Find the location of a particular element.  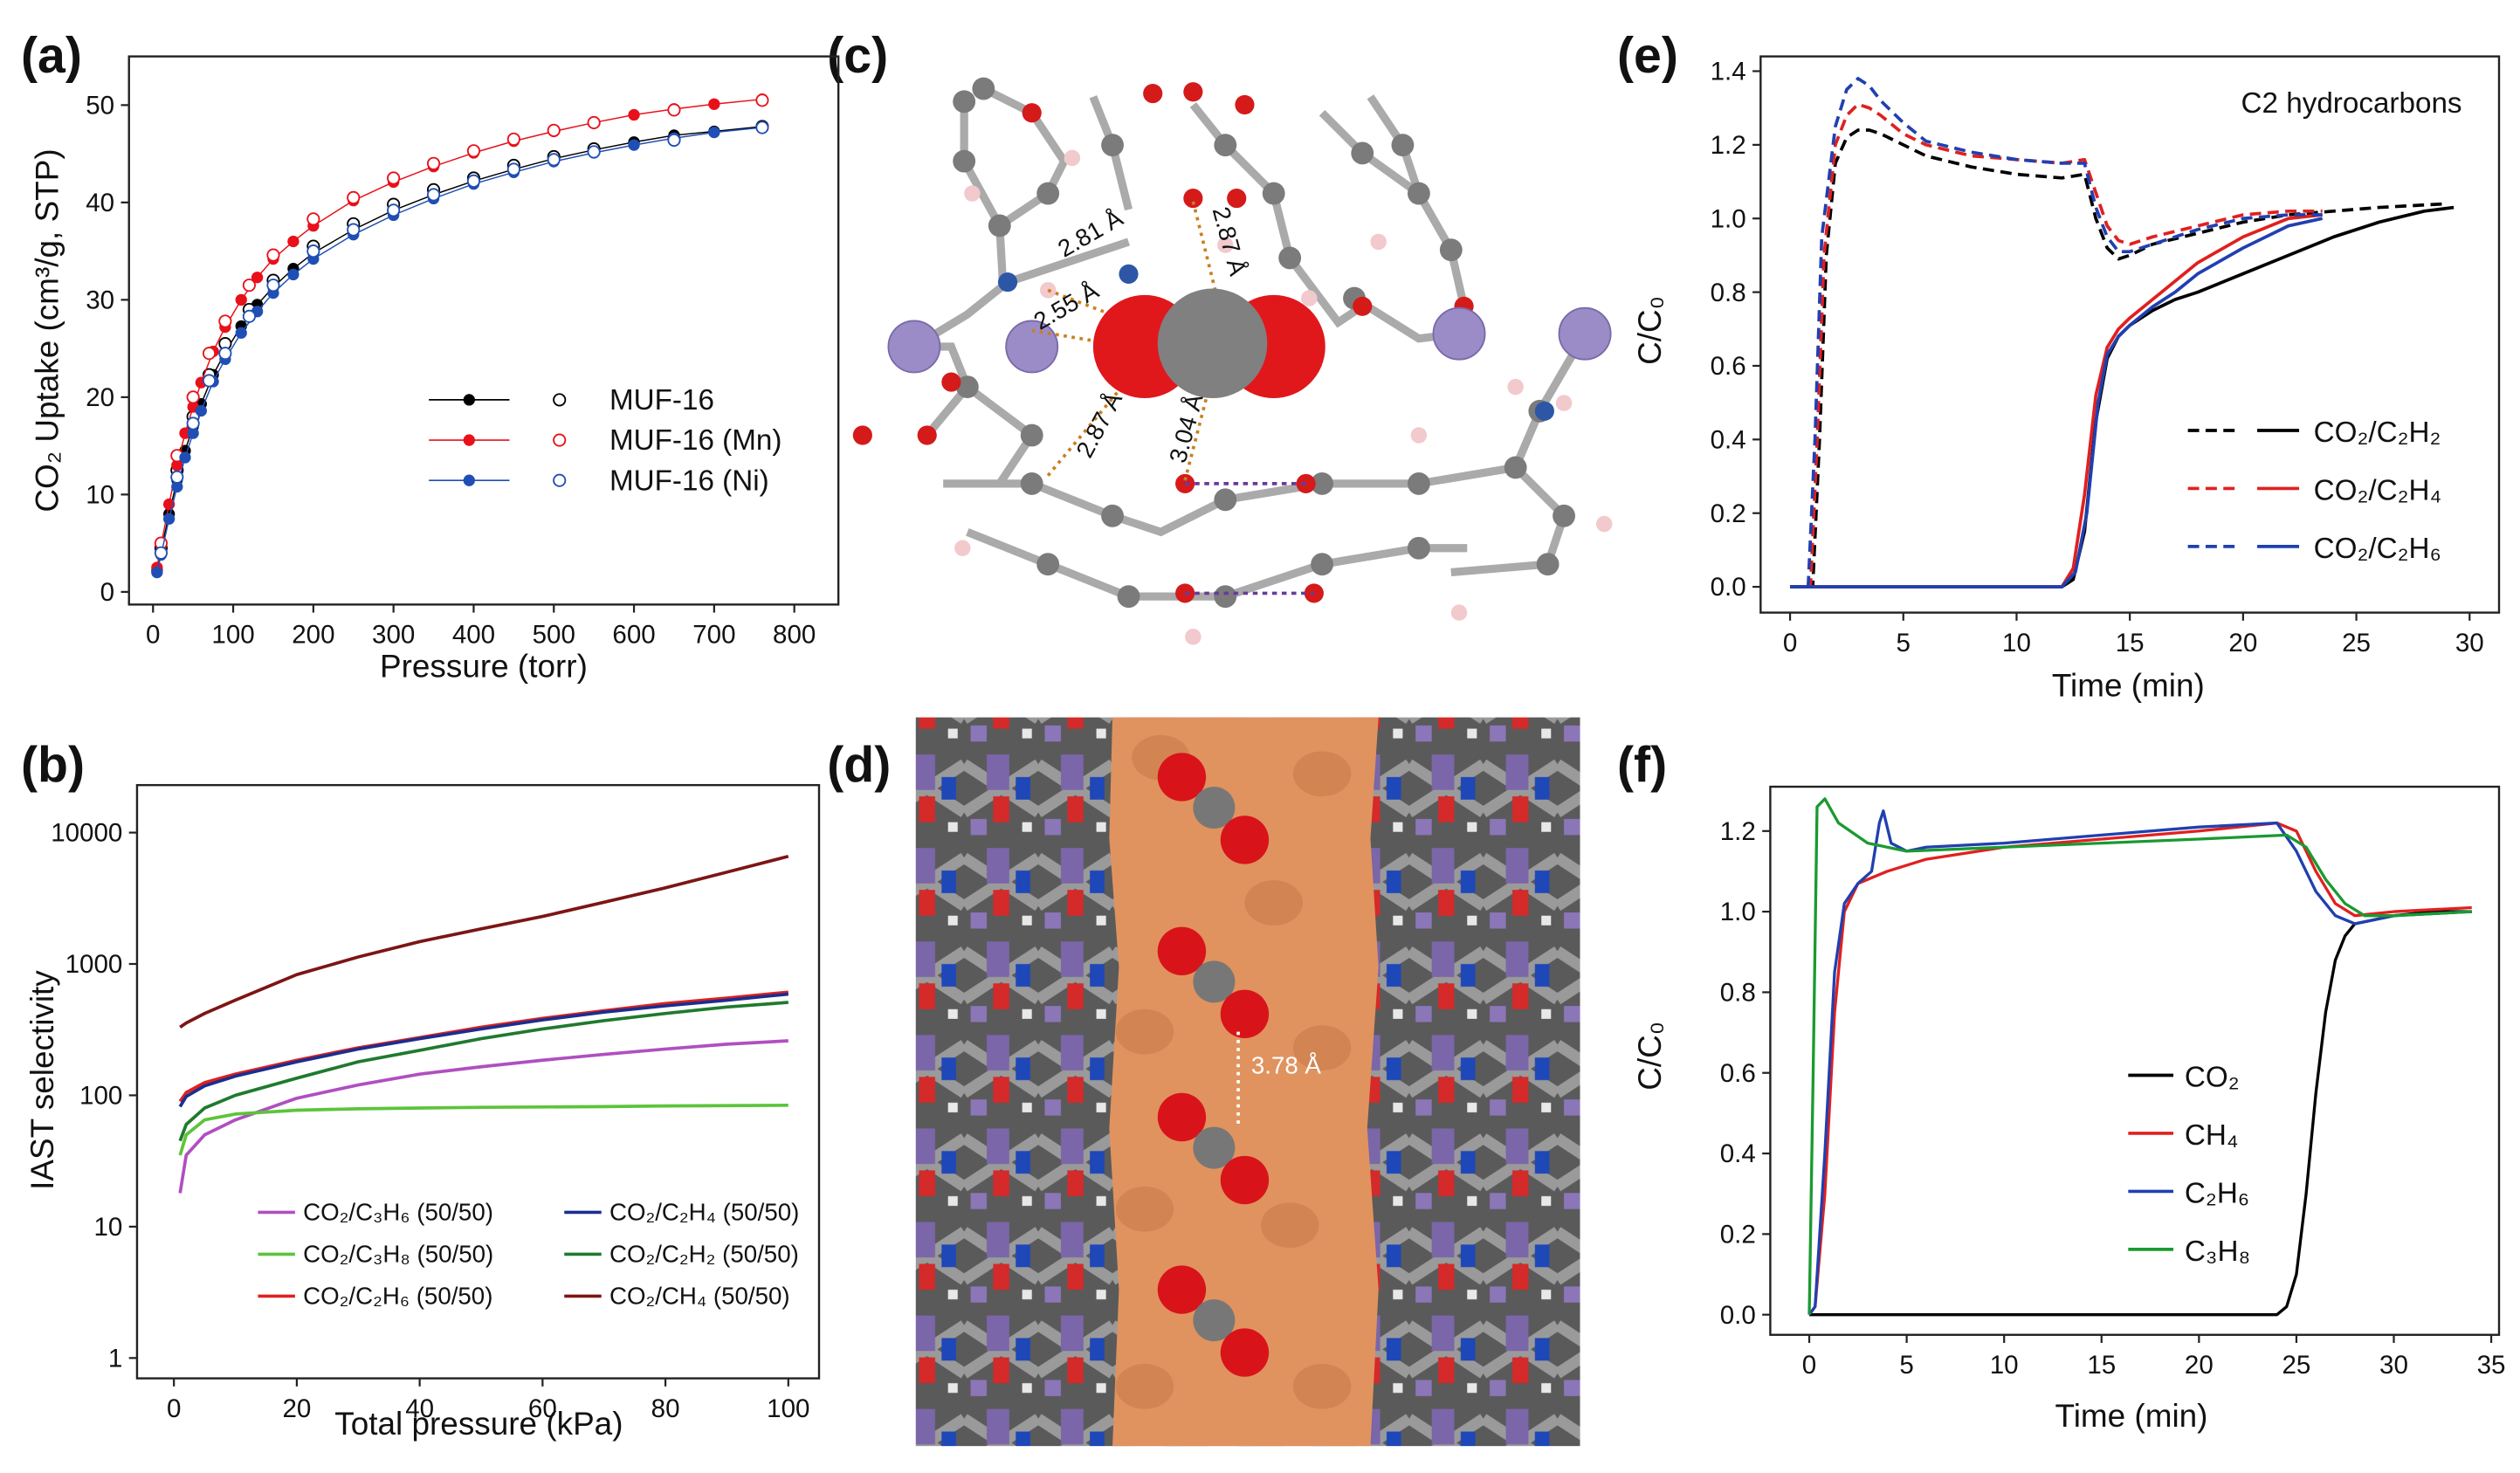

y-tick-label: 1.2 is located at coordinates (1728, 145).